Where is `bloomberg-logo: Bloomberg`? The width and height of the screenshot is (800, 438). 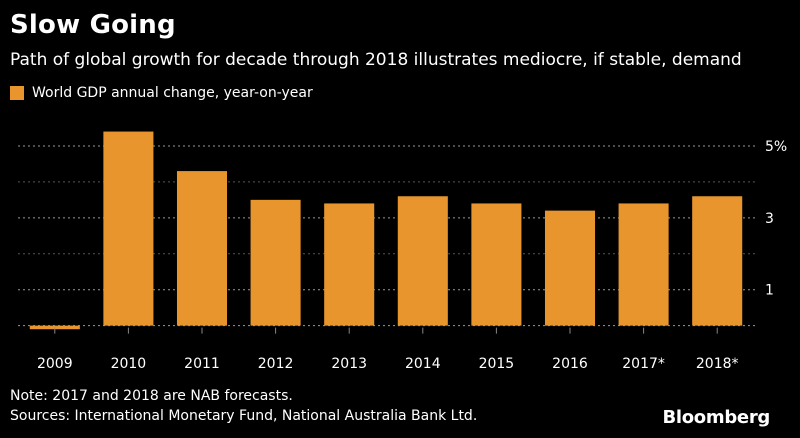
bloomberg-logo: Bloomberg is located at coordinates (716, 417).